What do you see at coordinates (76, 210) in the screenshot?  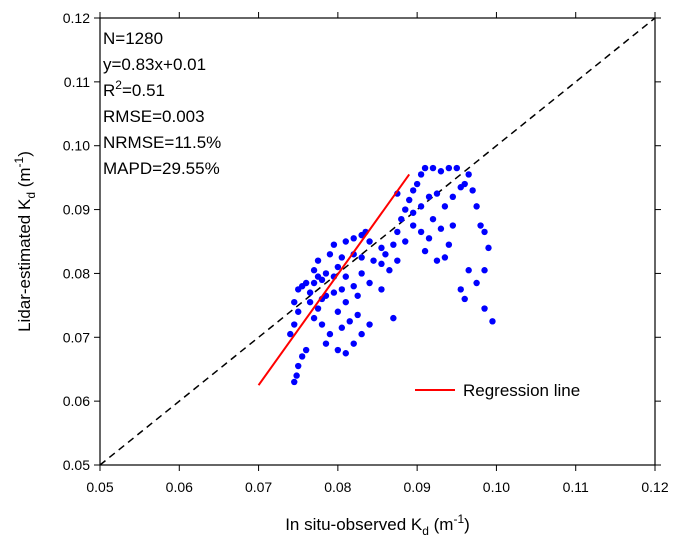 I see `y-tick-label: 0.09` at bounding box center [76, 210].